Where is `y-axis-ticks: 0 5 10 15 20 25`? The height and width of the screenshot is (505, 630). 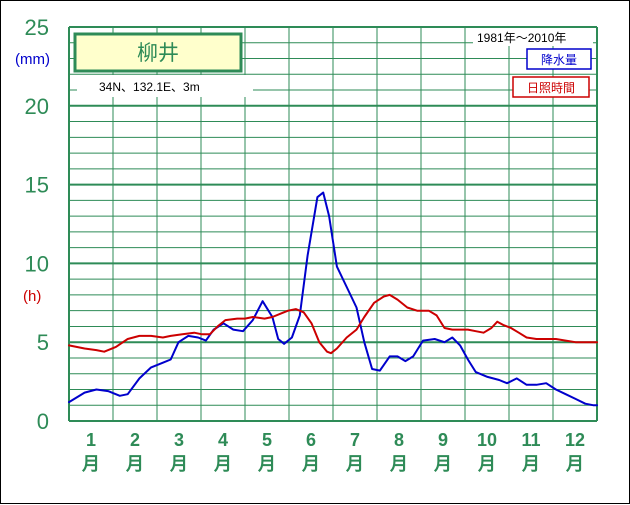
y-axis-ticks: 0 5 10 15 20 25 is located at coordinates (37, 224).